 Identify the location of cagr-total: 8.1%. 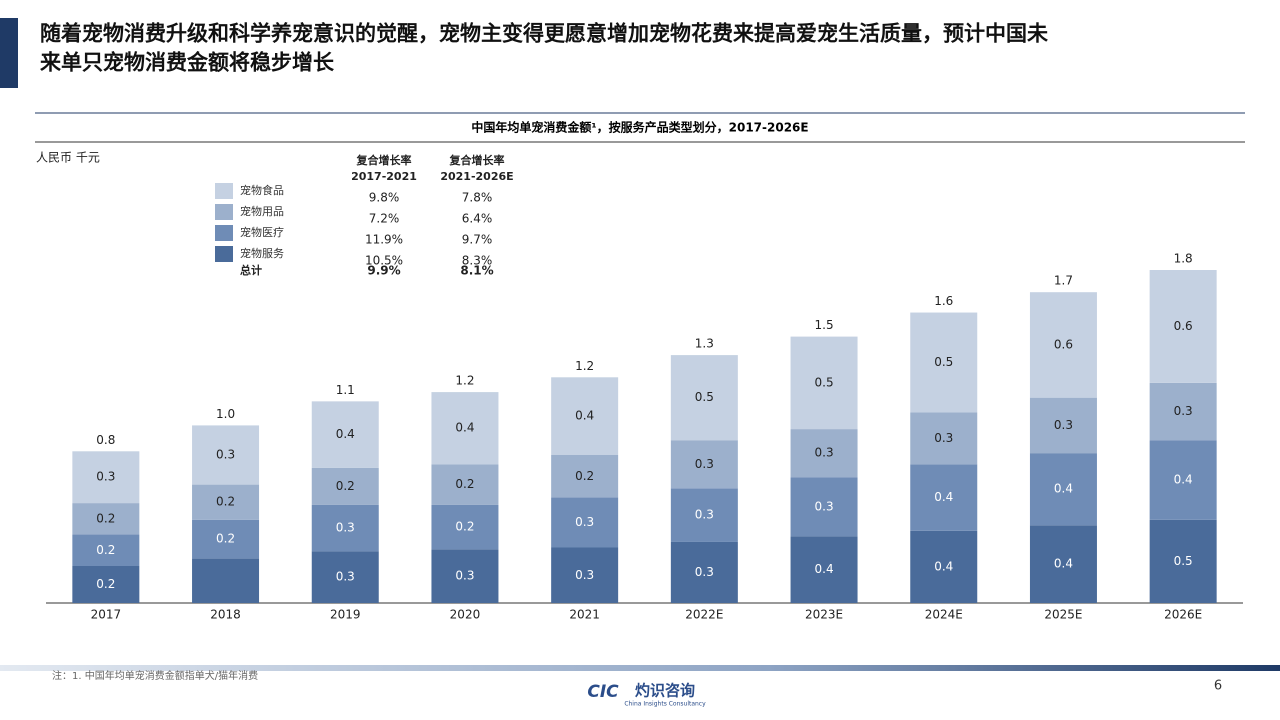
(476, 271).